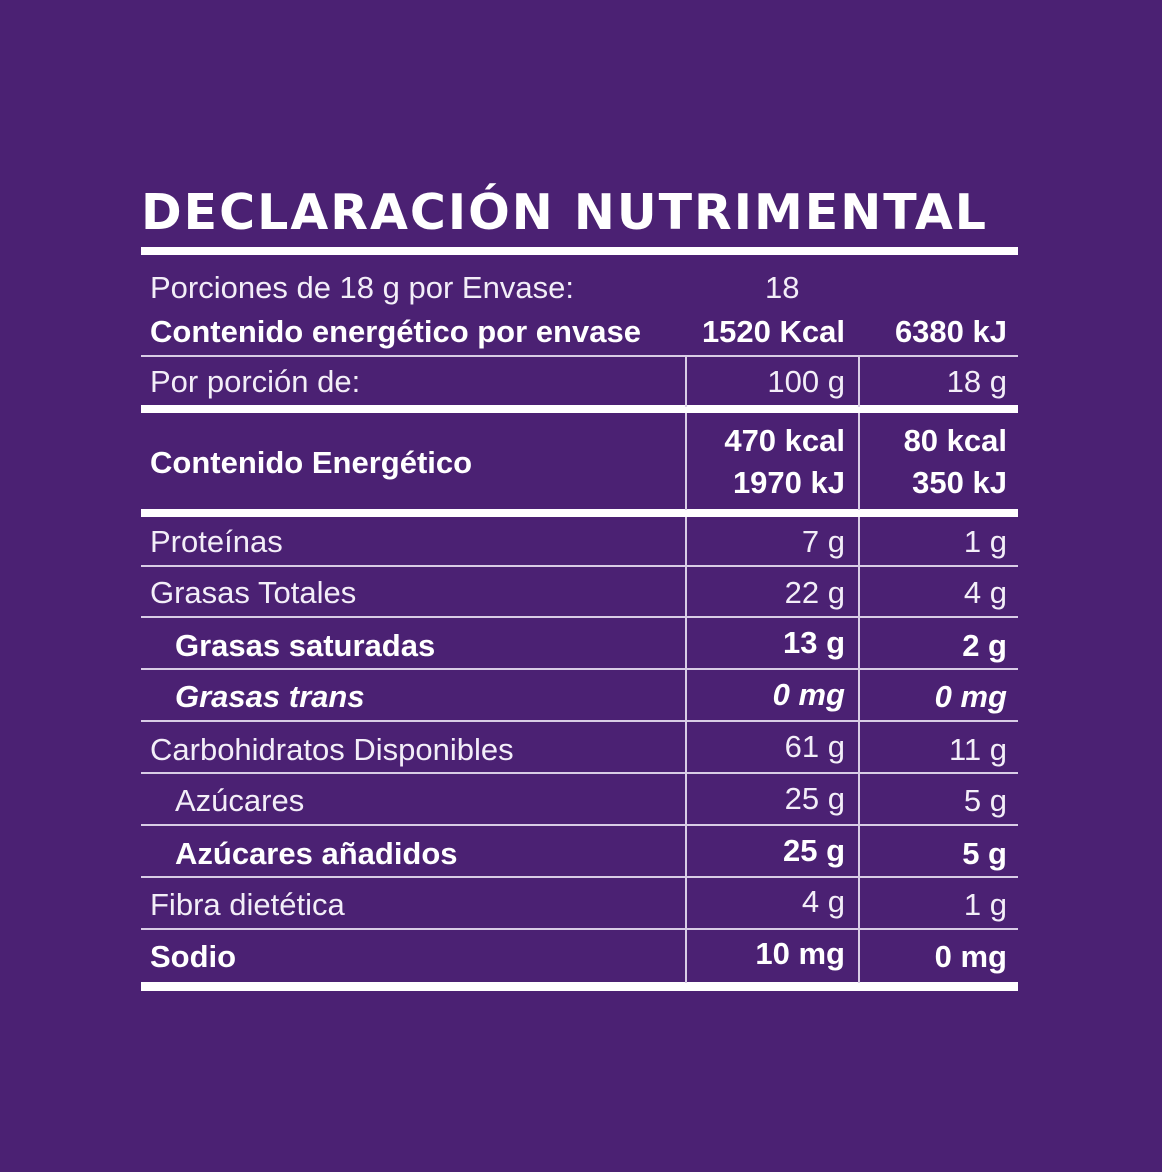 This screenshot has height=1172, width=1162. I want to click on row-col2: 4 g, so click(985, 592).